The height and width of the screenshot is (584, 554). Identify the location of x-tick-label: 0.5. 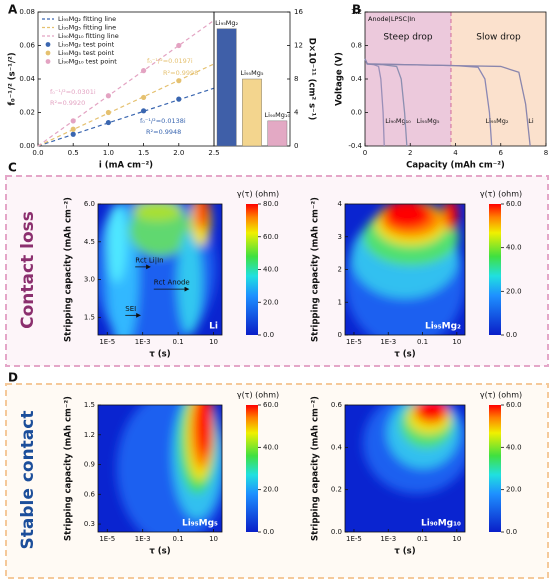
(73, 153).